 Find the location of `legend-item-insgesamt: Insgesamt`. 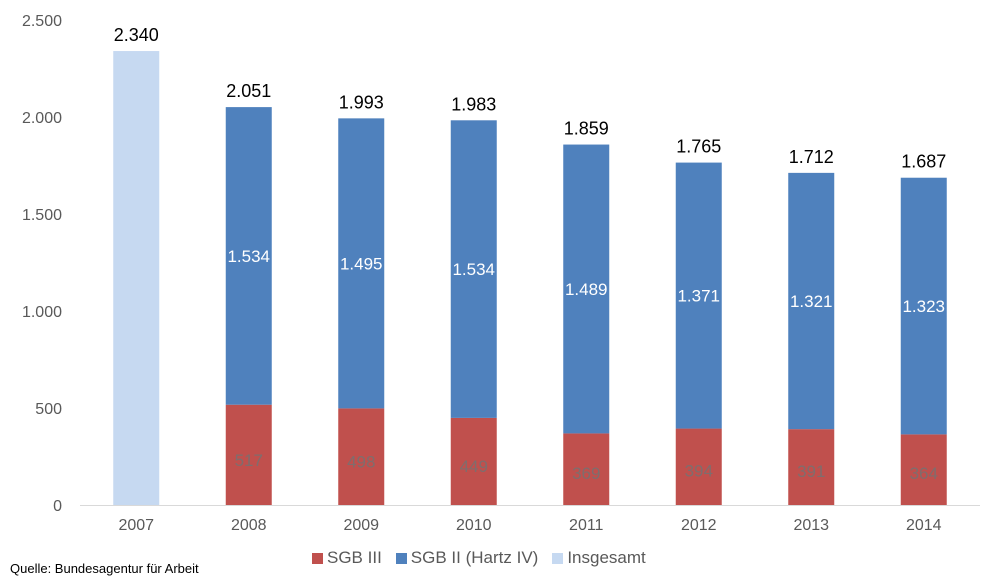

legend-item-insgesamt: Insgesamt is located at coordinates (599, 558).